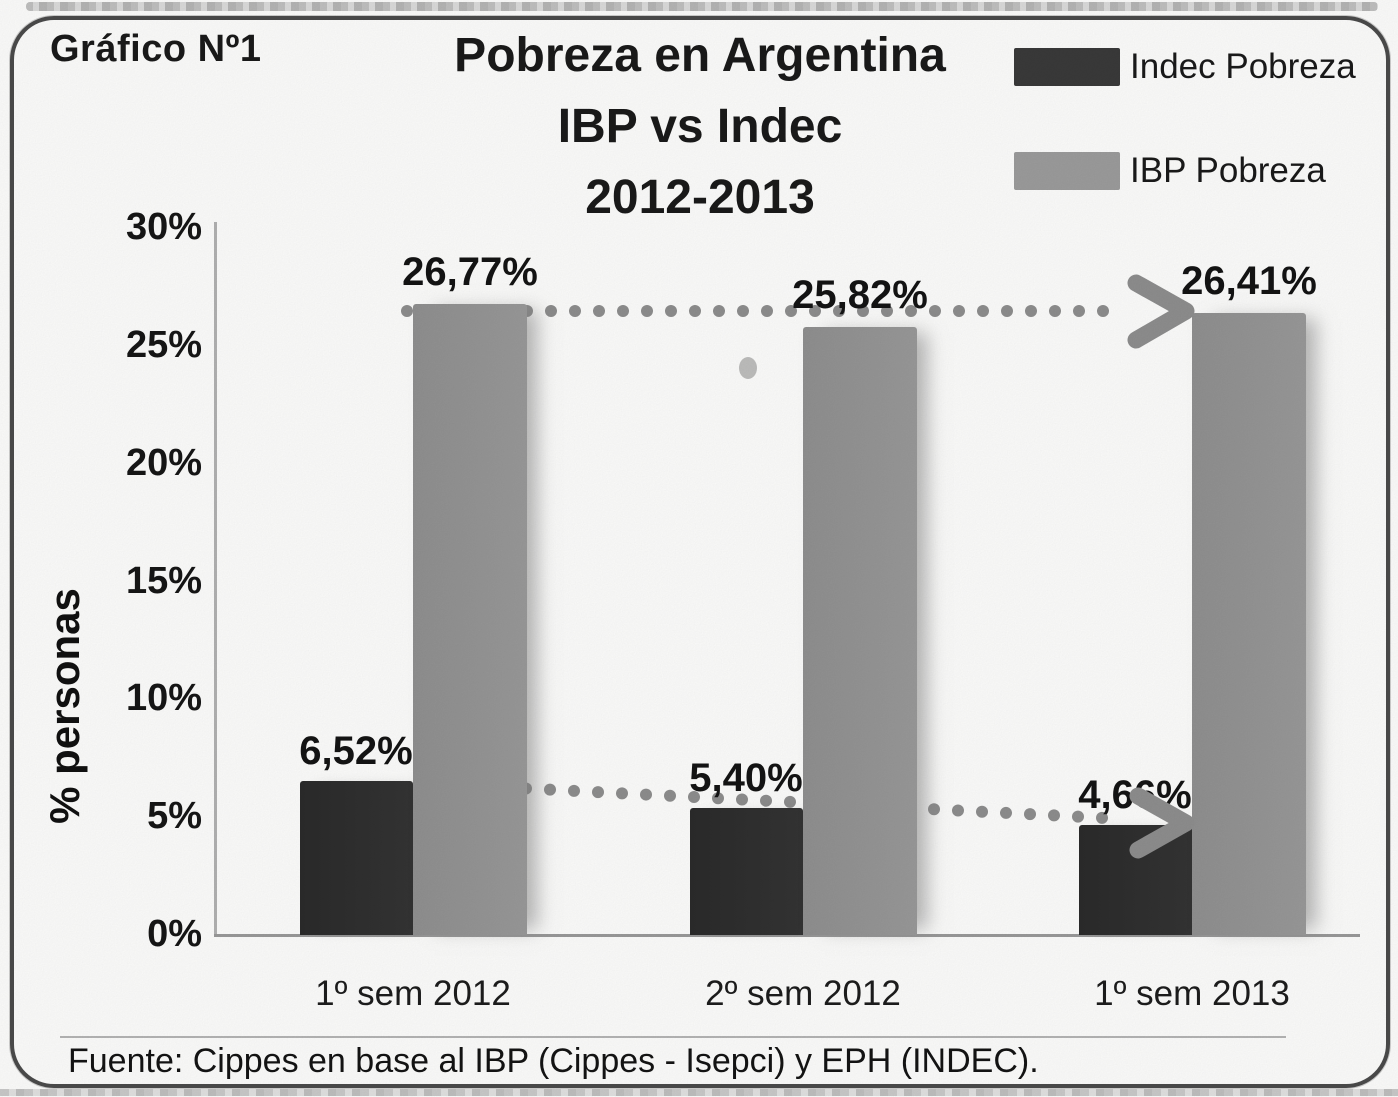 The image size is (1398, 1097). I want to click on x-category-label-0: 1º sem 2012, so click(413, 993).